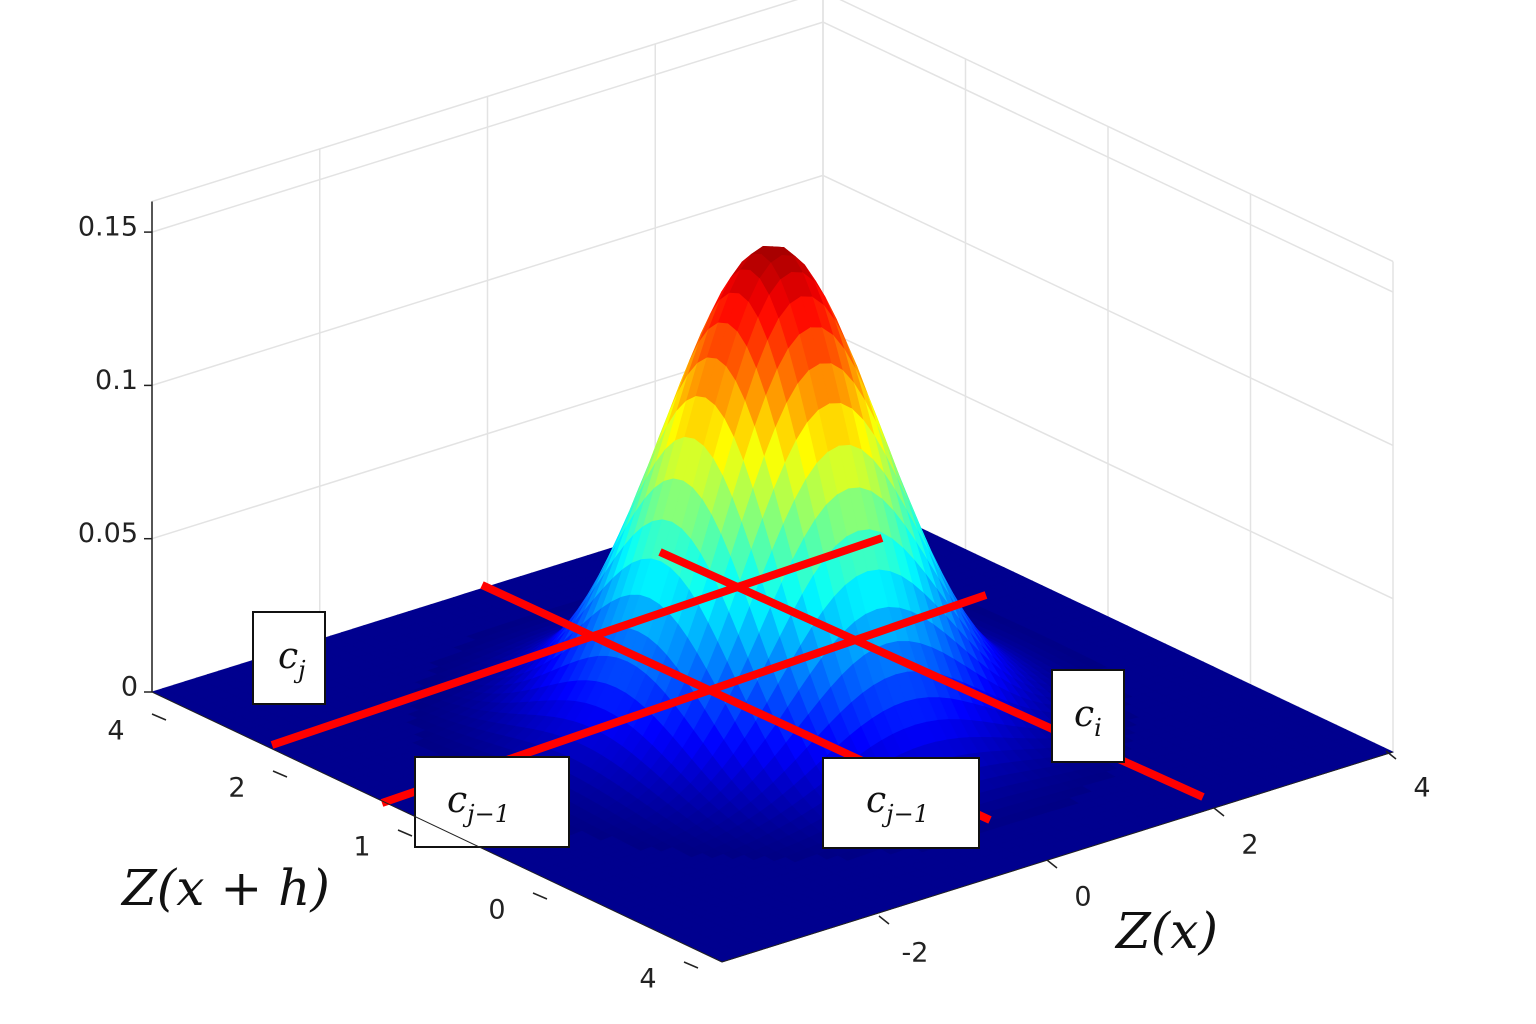  I want to click on x-tick-label: 0, so click(1082, 897).